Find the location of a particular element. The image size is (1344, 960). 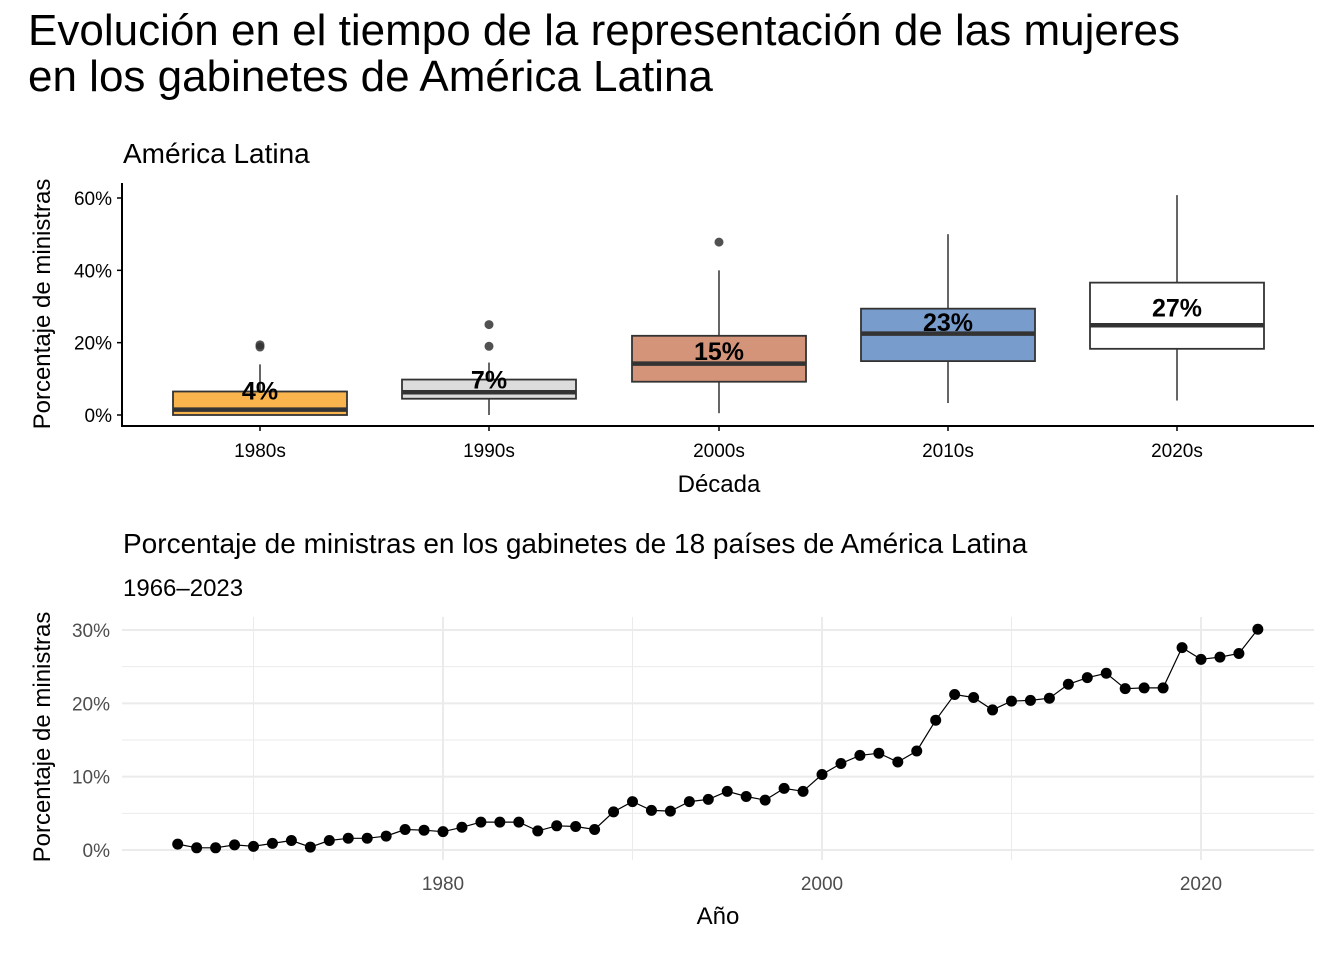

boxplot-y-tick-label: 60% is located at coordinates (93, 199).